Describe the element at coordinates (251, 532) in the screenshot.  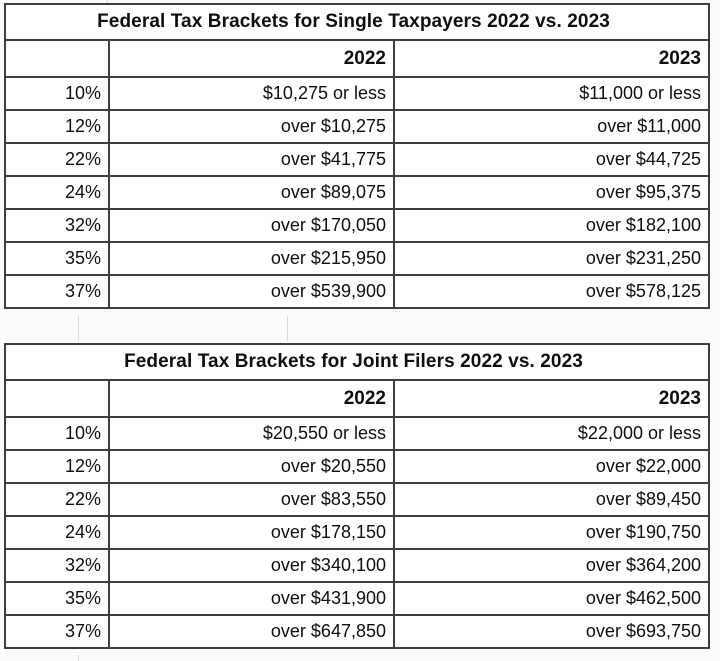
I see `amount-2022-cell: over $178,150` at that location.